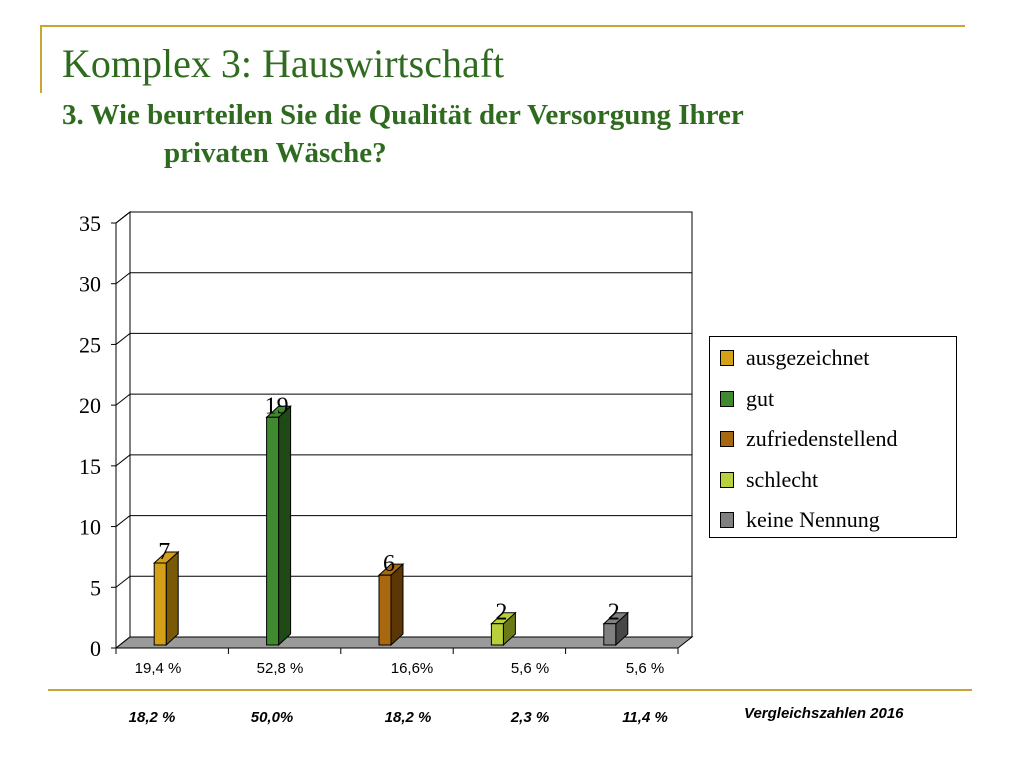 This screenshot has width=1024, height=768. Describe the element at coordinates (502, 26) in the screenshot. I see `top-accent-line` at that location.